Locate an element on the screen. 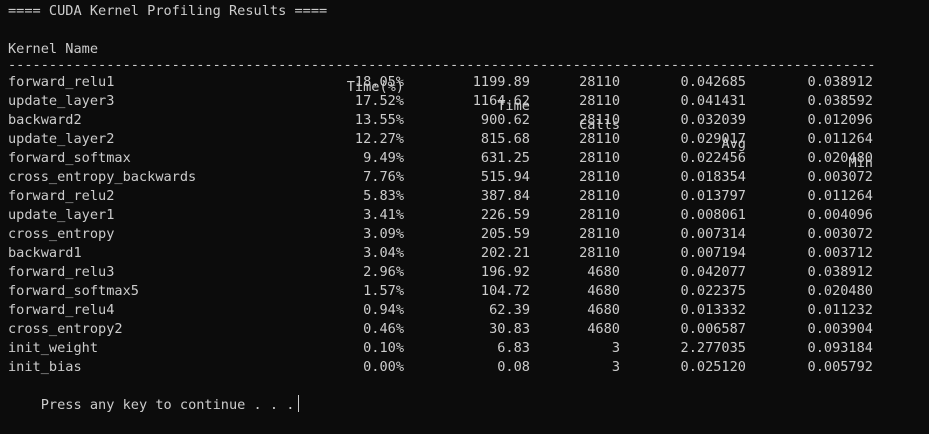 This screenshot has height=434, width=929. avg-cell: 0.025120 is located at coordinates (713, 367).